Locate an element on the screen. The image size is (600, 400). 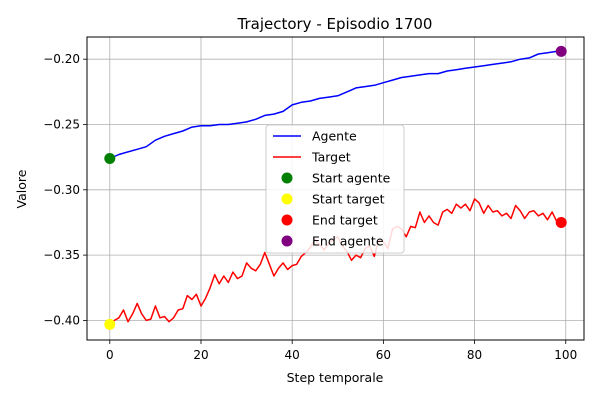
chart-title: Trajectory - Episodio 1700 is located at coordinates (335, 24).